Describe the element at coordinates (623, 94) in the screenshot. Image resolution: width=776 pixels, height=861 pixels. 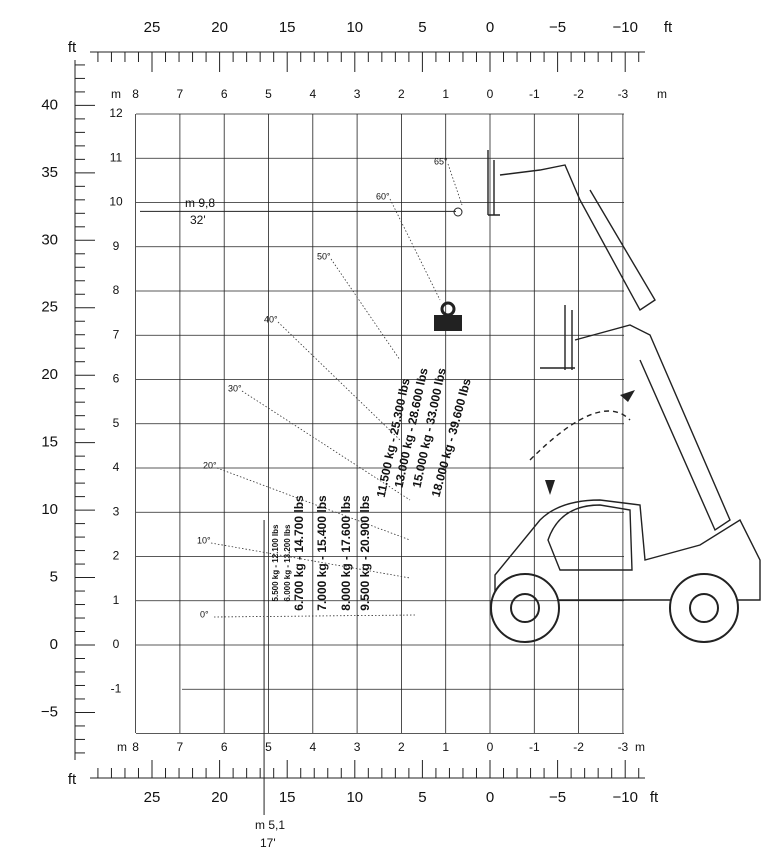
I see `top-m-label: -3` at that location.